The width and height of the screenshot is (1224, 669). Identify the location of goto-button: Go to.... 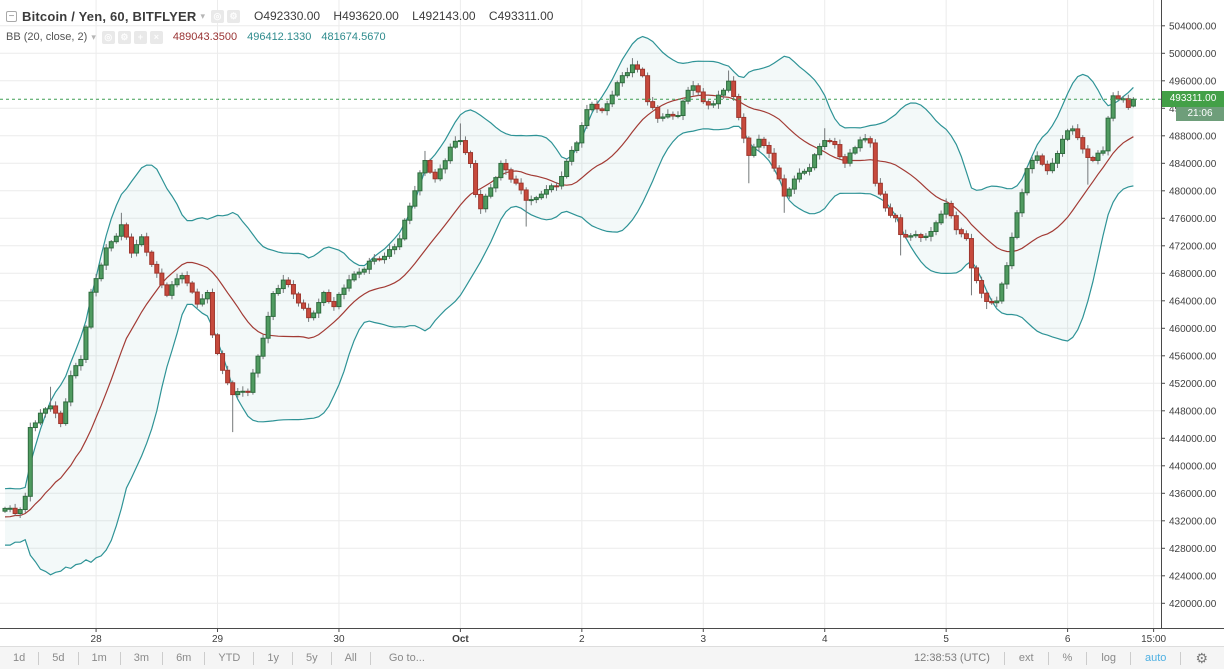
(406, 658).